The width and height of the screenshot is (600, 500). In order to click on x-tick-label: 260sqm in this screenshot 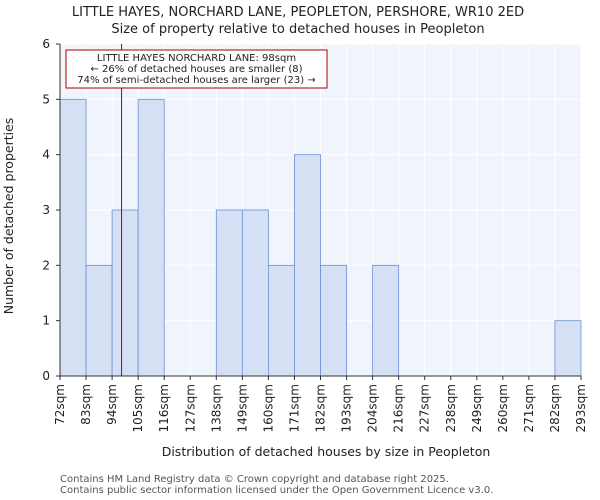, I will do `click(503, 408)`.